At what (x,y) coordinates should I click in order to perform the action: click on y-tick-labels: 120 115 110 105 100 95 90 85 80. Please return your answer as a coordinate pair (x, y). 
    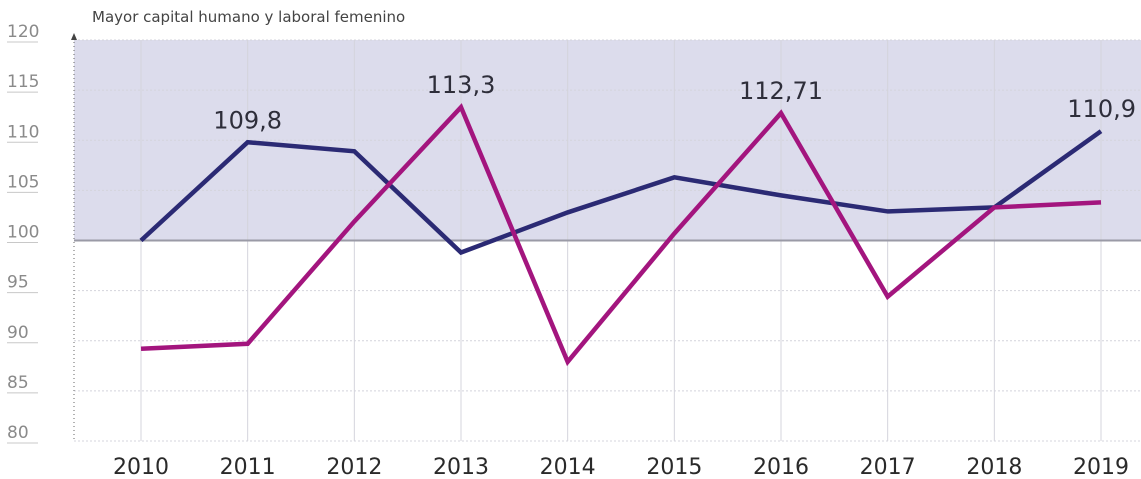
    Looking at the image, I should click on (23, 233).